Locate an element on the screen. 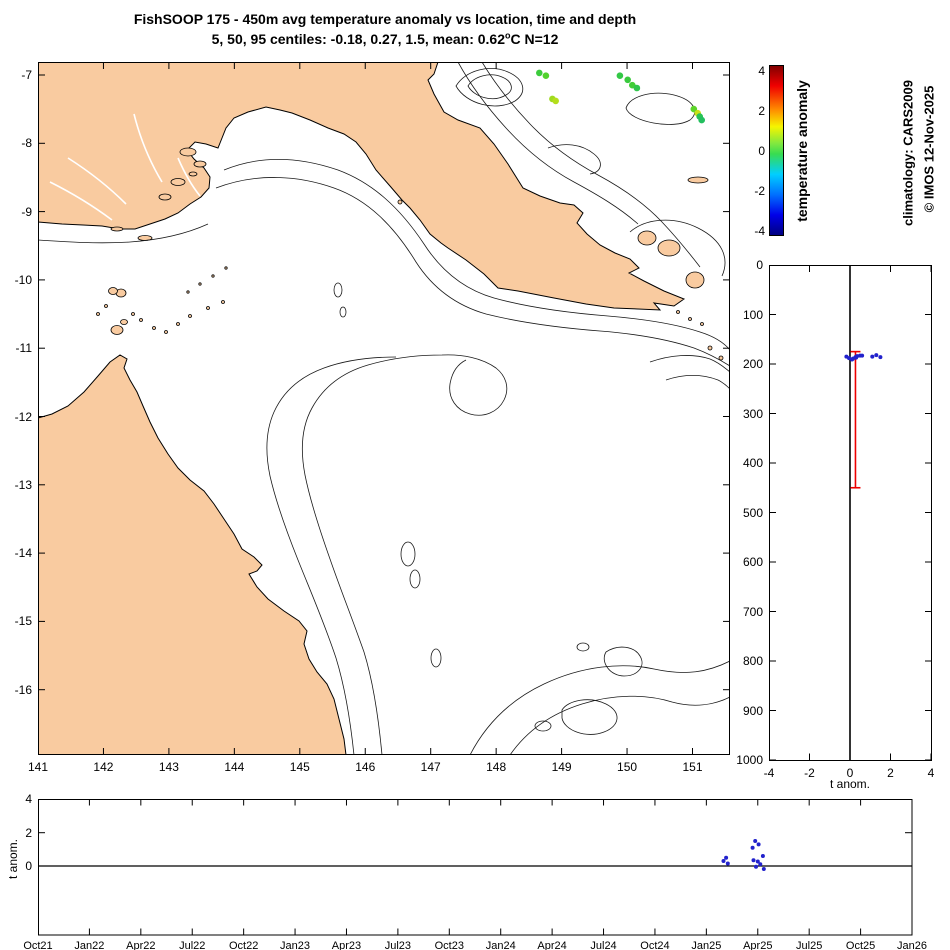 The height and width of the screenshot is (950, 950). timeseries-y-axis-label: t anom. is located at coordinates (13, 859).